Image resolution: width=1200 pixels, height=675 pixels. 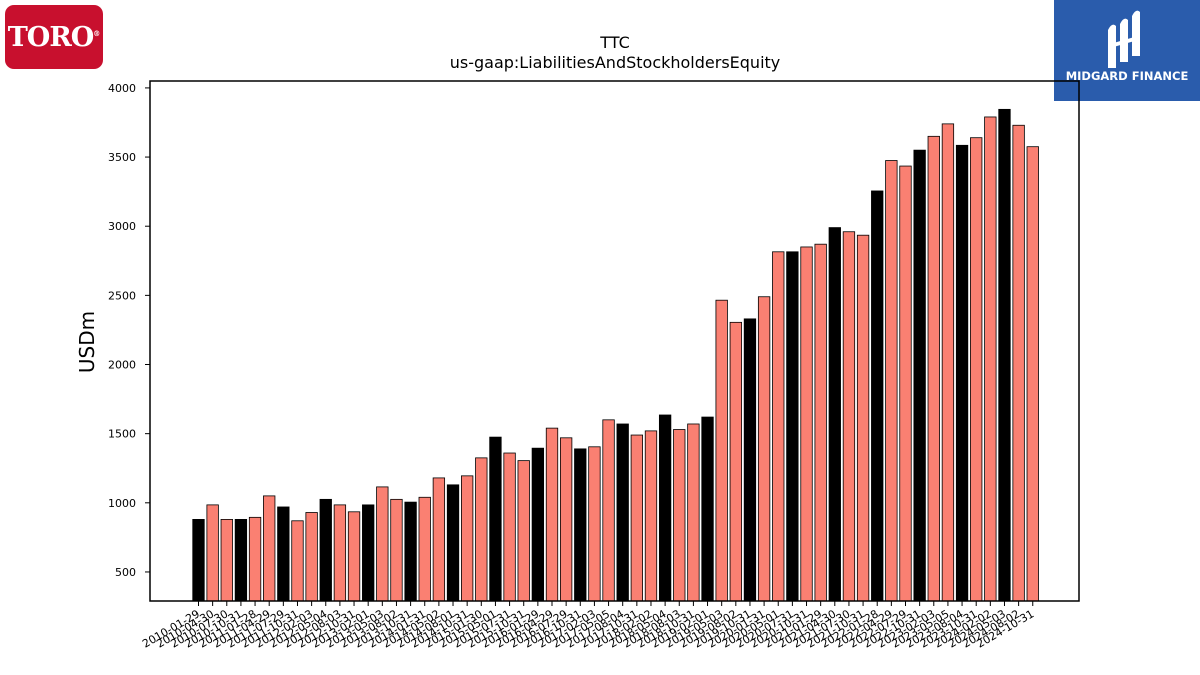 I want to click on chart-title: TTC, so click(x=614, y=42).